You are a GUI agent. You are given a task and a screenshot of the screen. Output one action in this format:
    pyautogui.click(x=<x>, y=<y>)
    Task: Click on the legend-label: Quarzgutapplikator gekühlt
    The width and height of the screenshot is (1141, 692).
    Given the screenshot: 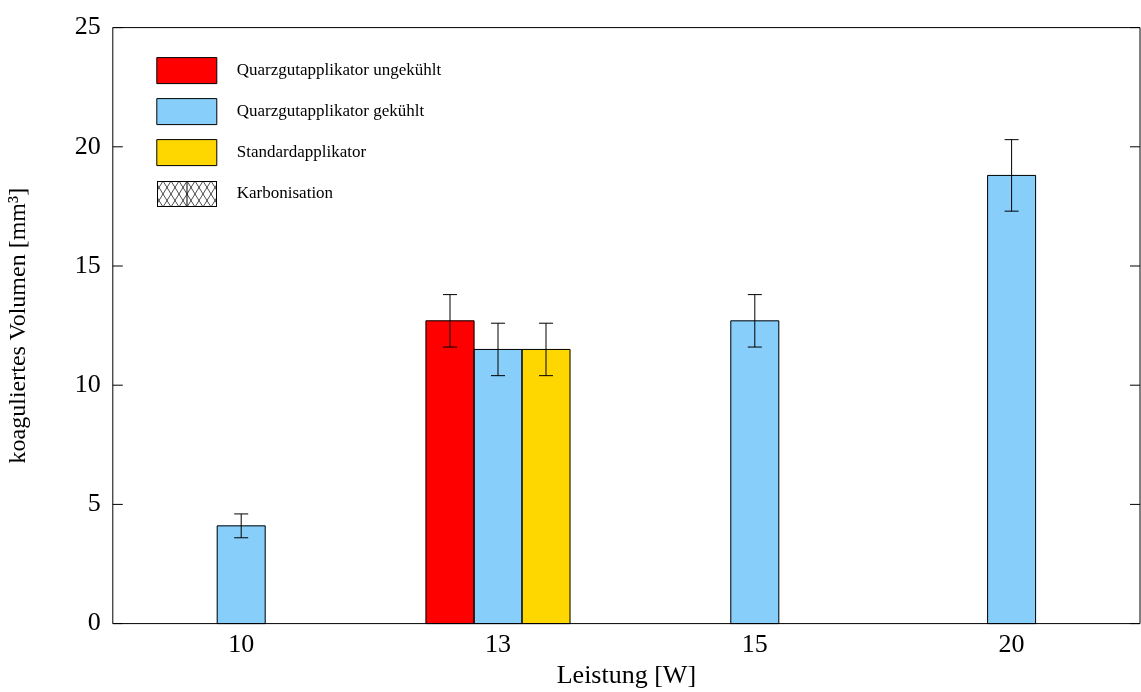 What is the action you would take?
    pyautogui.click(x=330, y=111)
    